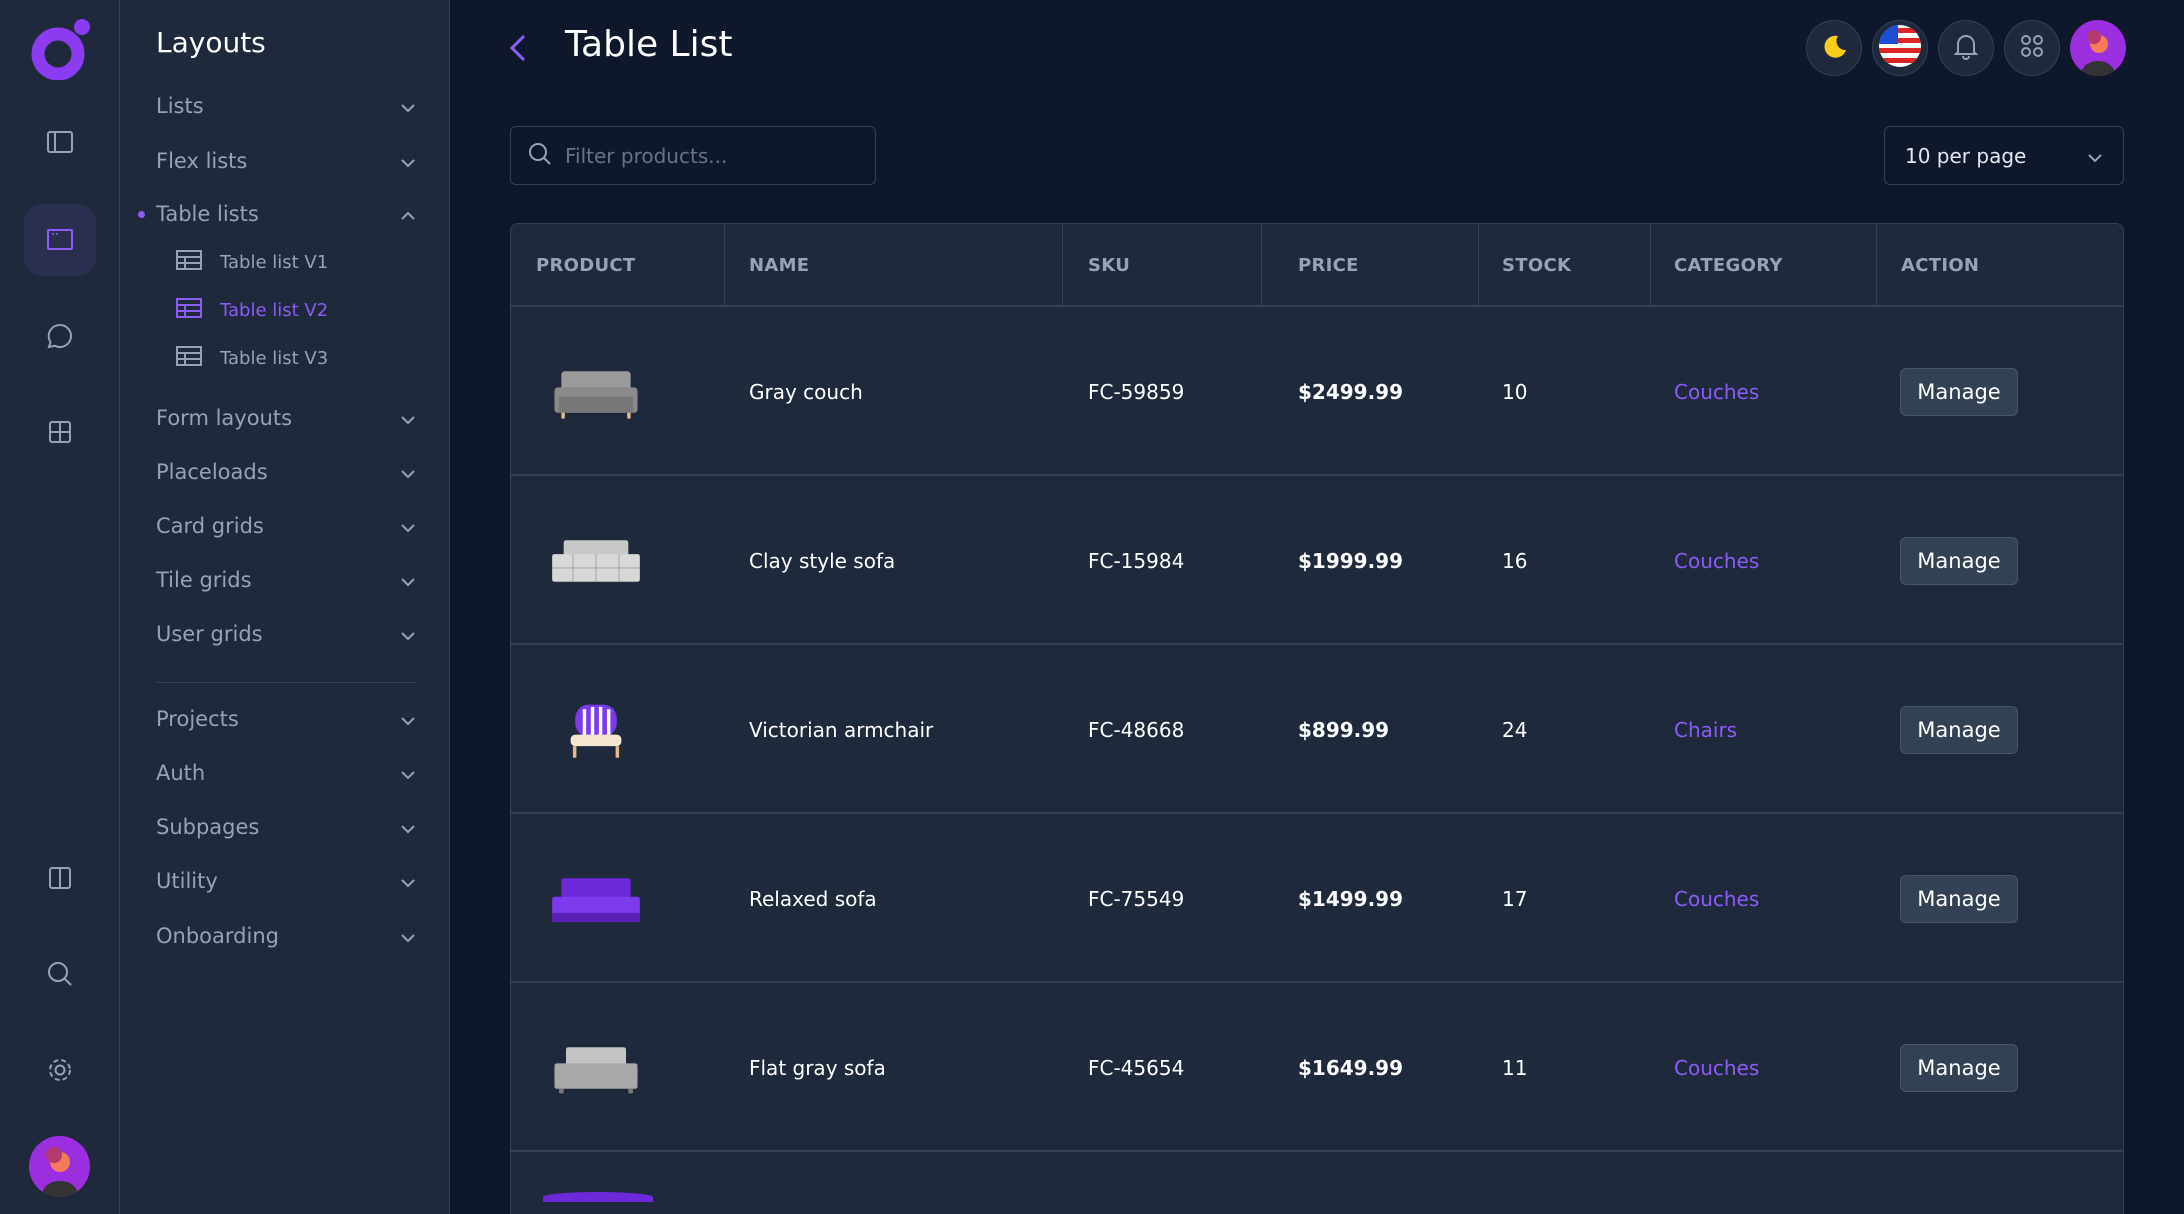  Describe the element at coordinates (224, 418) in the screenshot. I see `menu-label: Form layouts` at that location.